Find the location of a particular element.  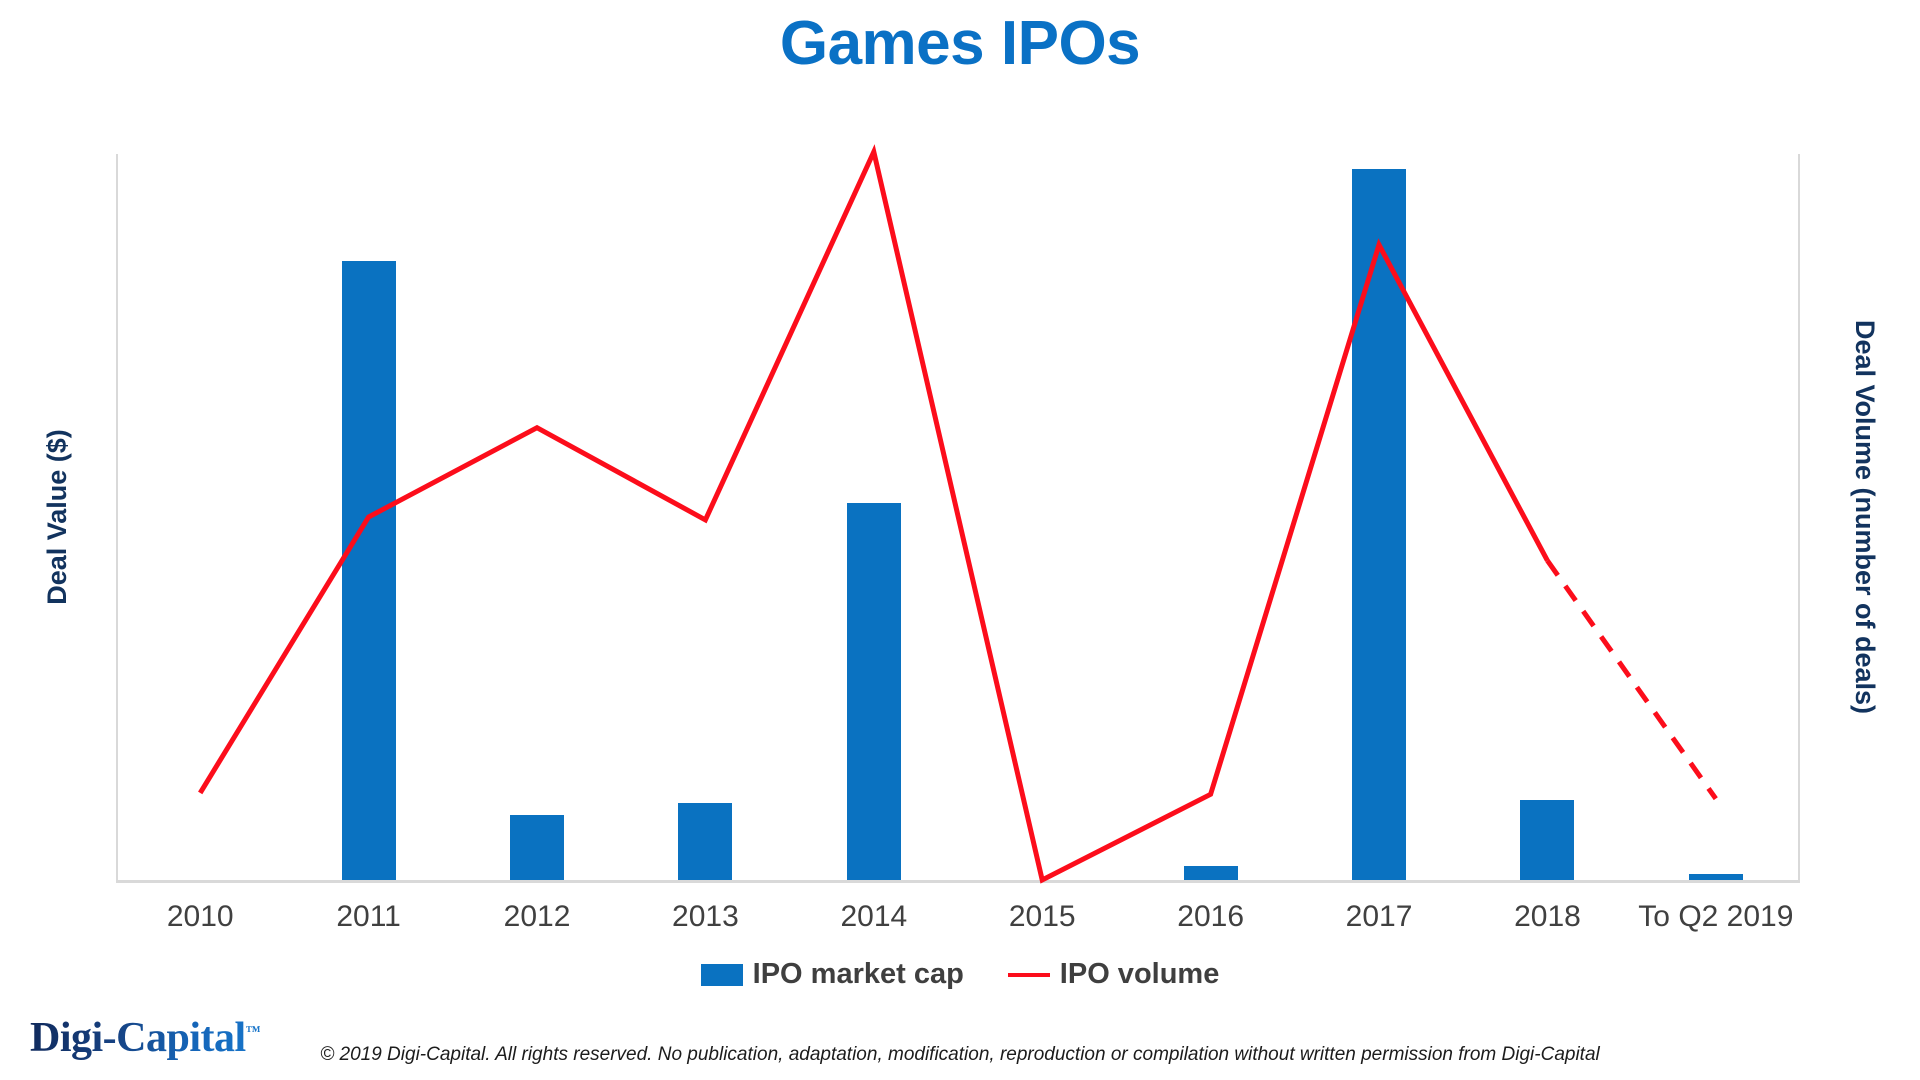

x-axis-tick-label: To Q2 2019 is located at coordinates (1716, 916).